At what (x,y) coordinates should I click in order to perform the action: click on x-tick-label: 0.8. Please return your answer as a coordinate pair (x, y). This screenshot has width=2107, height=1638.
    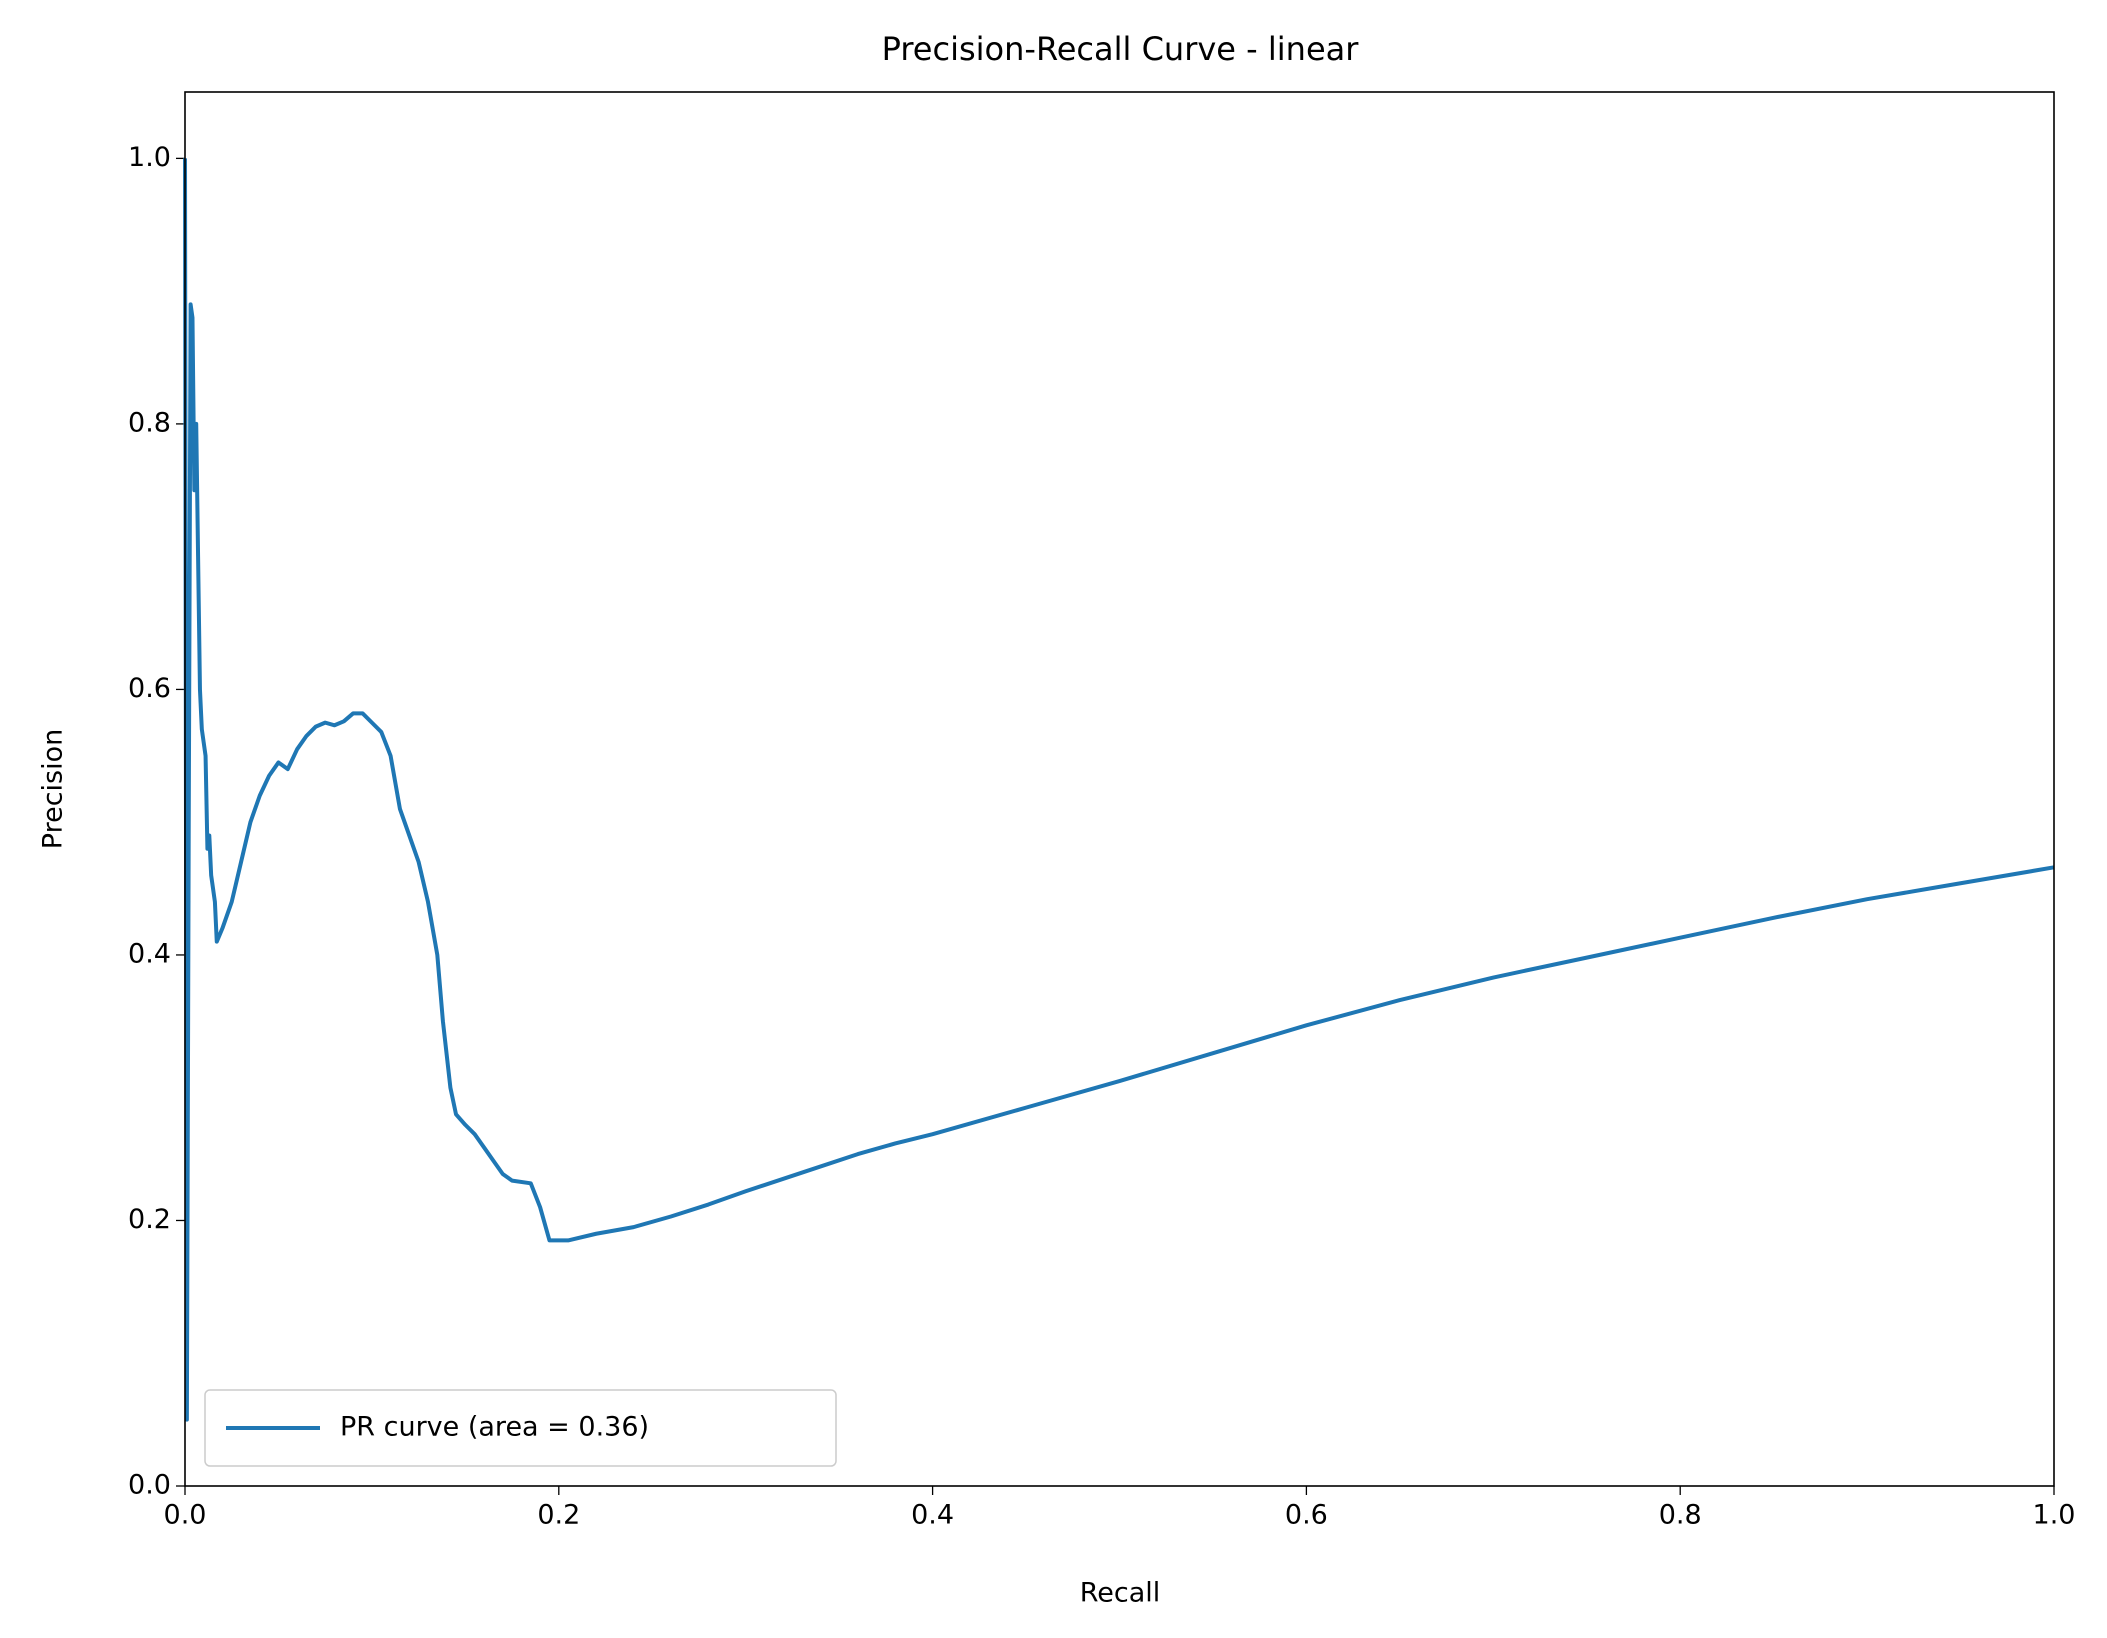
    Looking at the image, I should click on (1680, 1515).